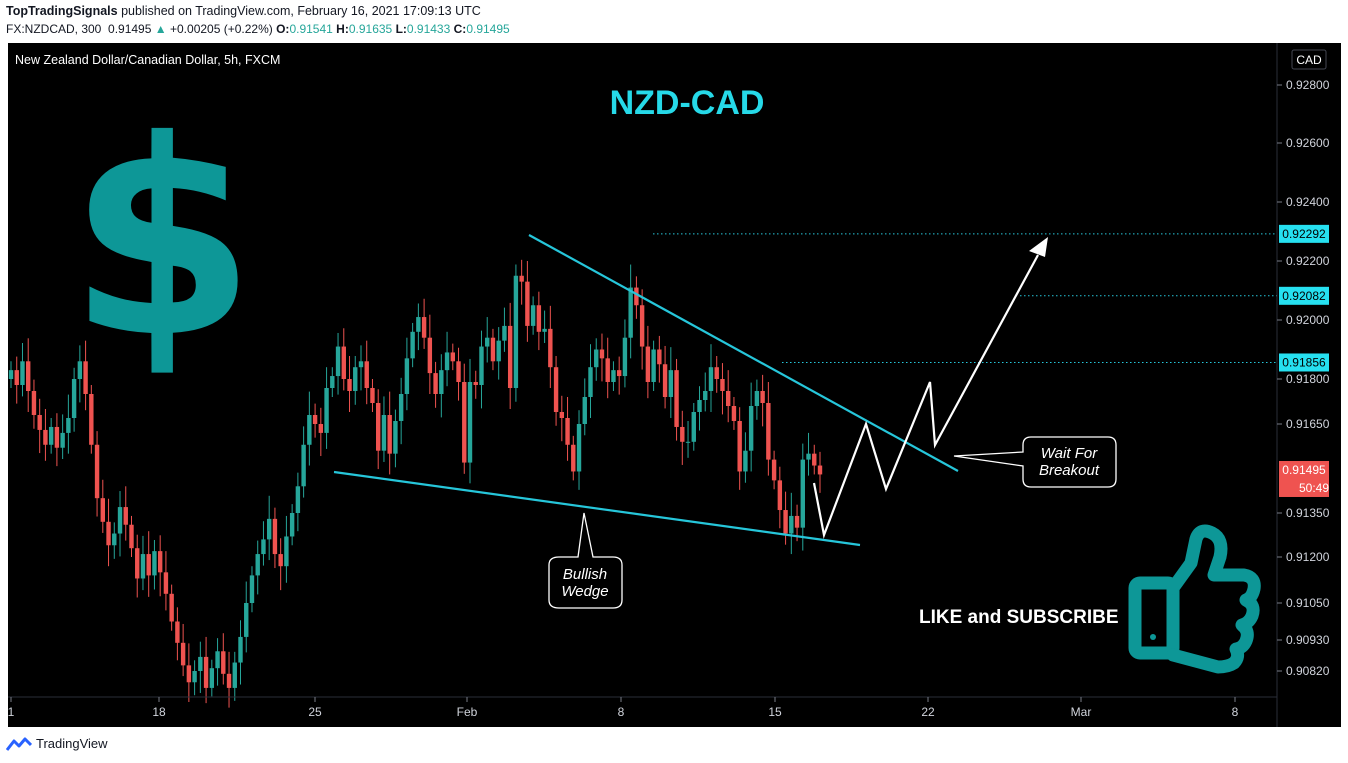 This screenshot has width=1348, height=763. Describe the element at coordinates (72, 743) in the screenshot. I see `footer-brand: TradingView` at that location.